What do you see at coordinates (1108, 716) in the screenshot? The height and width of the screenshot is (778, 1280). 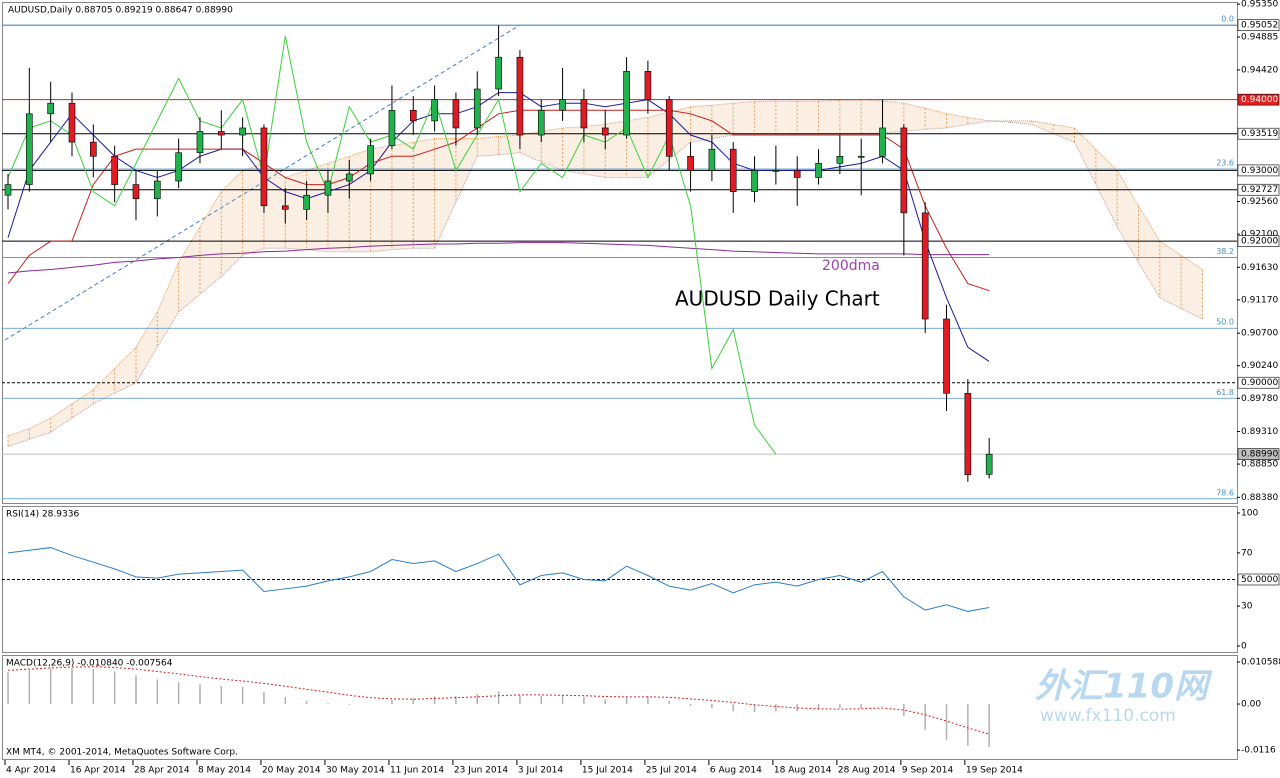 I see `watermark-url: www.fx110.com` at bounding box center [1108, 716].